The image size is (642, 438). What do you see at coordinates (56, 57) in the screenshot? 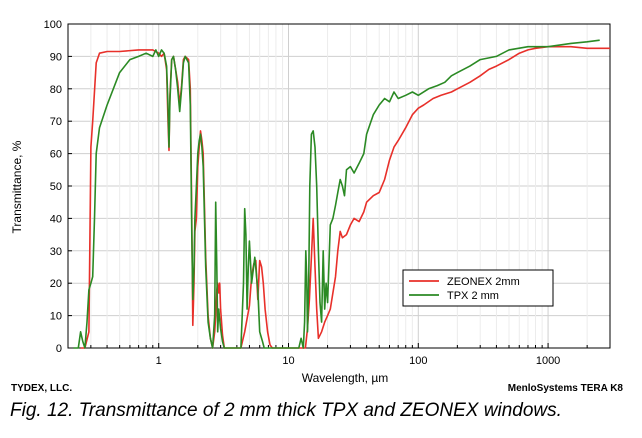
I see `y-tick-label: 90` at bounding box center [56, 57].